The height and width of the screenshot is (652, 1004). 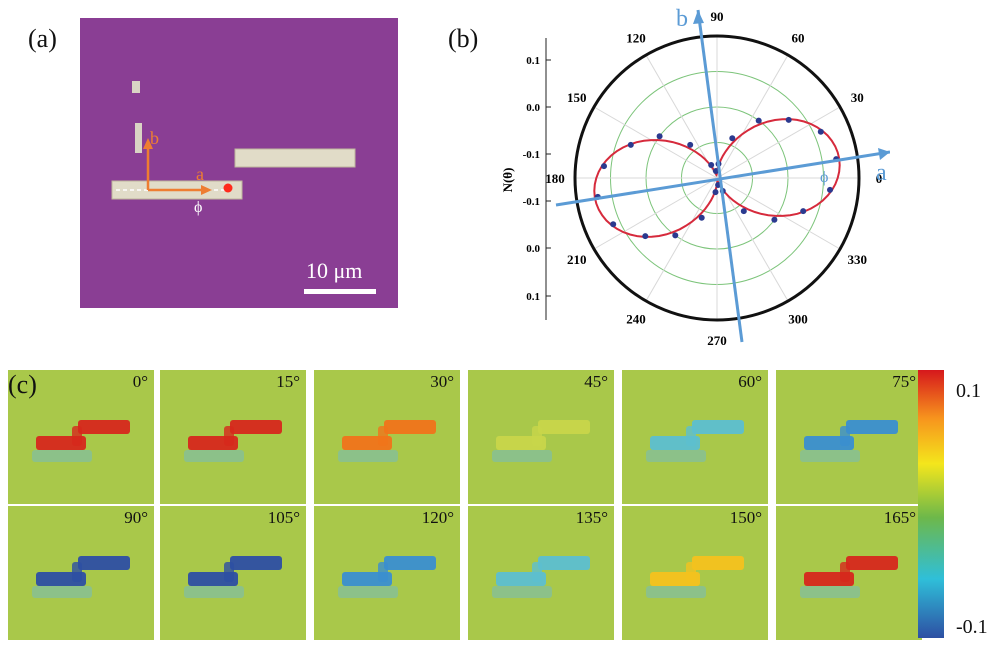 What do you see at coordinates (798, 38) in the screenshot?
I see `angle-tick-label: 60` at bounding box center [798, 38].